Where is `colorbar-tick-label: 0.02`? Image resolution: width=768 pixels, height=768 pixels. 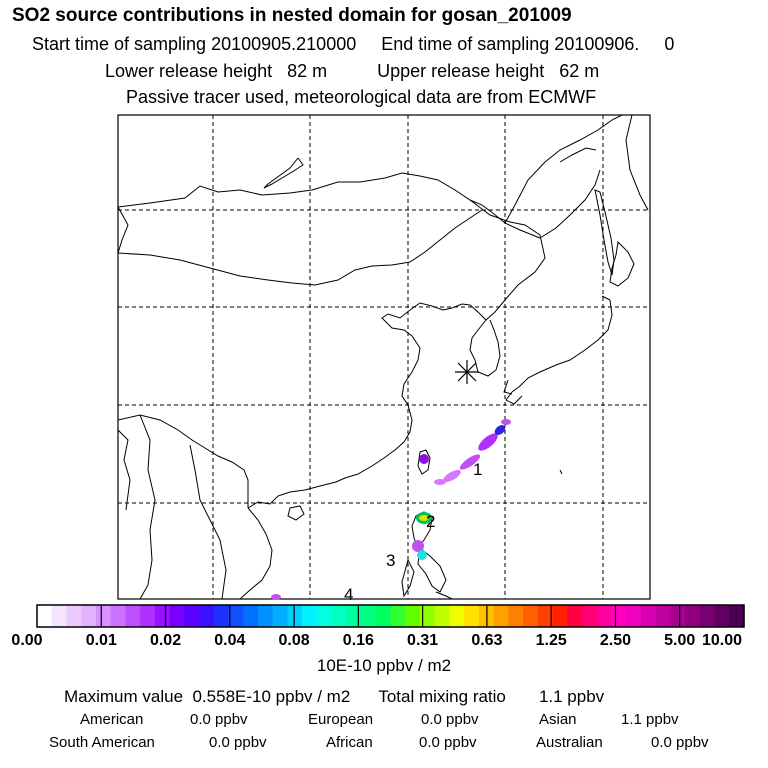
colorbar-tick-label: 0.02 is located at coordinates (165, 640).